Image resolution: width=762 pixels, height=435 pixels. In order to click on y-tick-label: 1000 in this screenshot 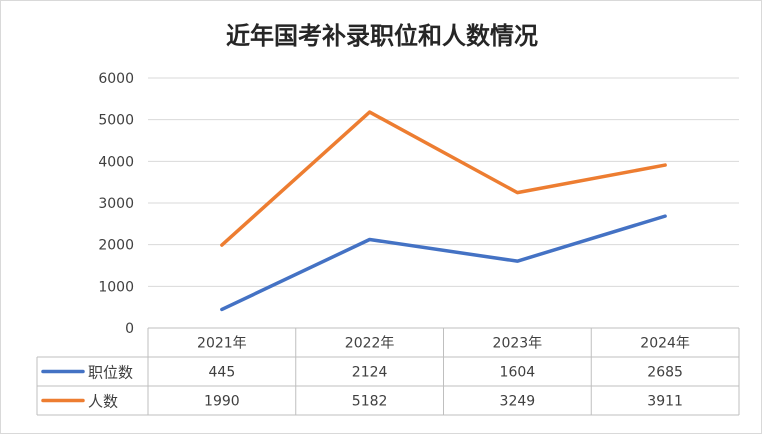, I will do `click(116, 287)`.